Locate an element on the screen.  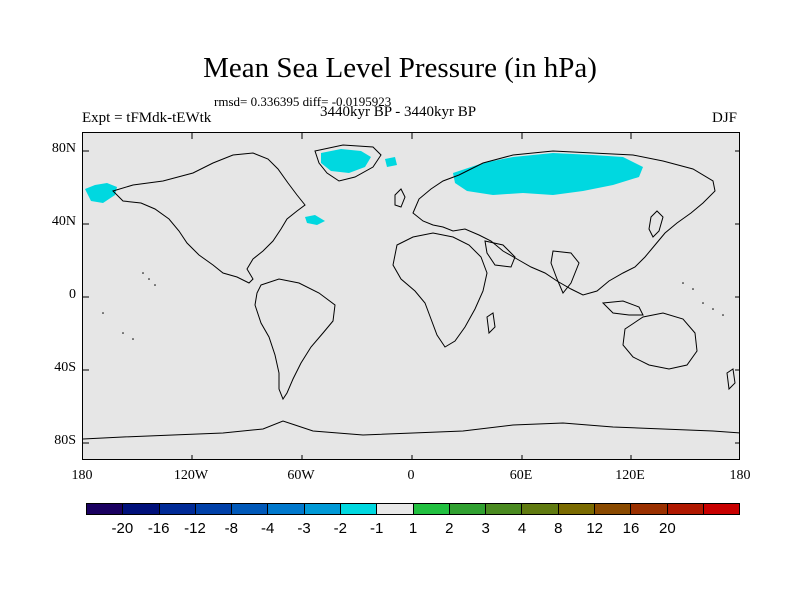
lon-label-60e: 60E is located at coordinates (521, 475).